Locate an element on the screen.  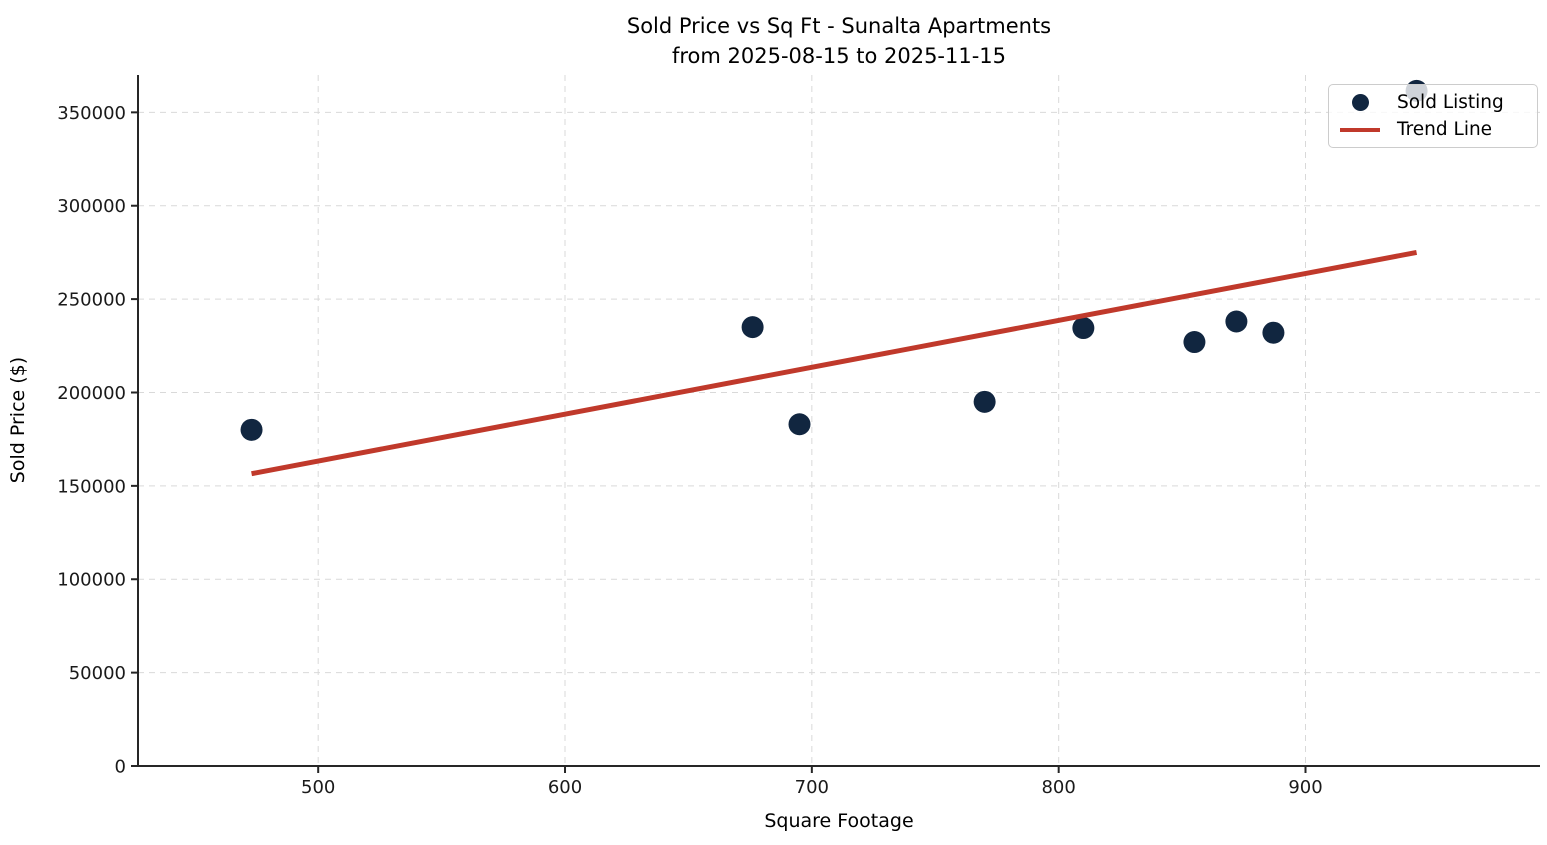
legend-label-sold-listing: Sold Listing is located at coordinates (1450, 102).